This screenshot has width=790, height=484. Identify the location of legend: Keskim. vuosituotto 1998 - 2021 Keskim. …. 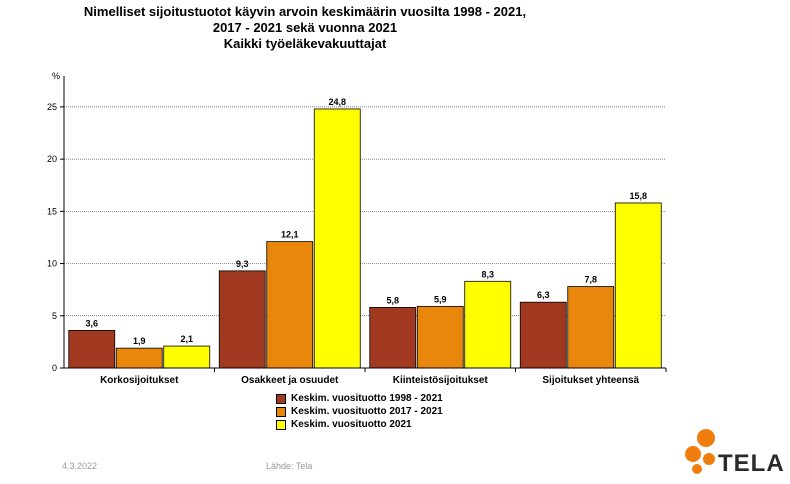
(359, 411).